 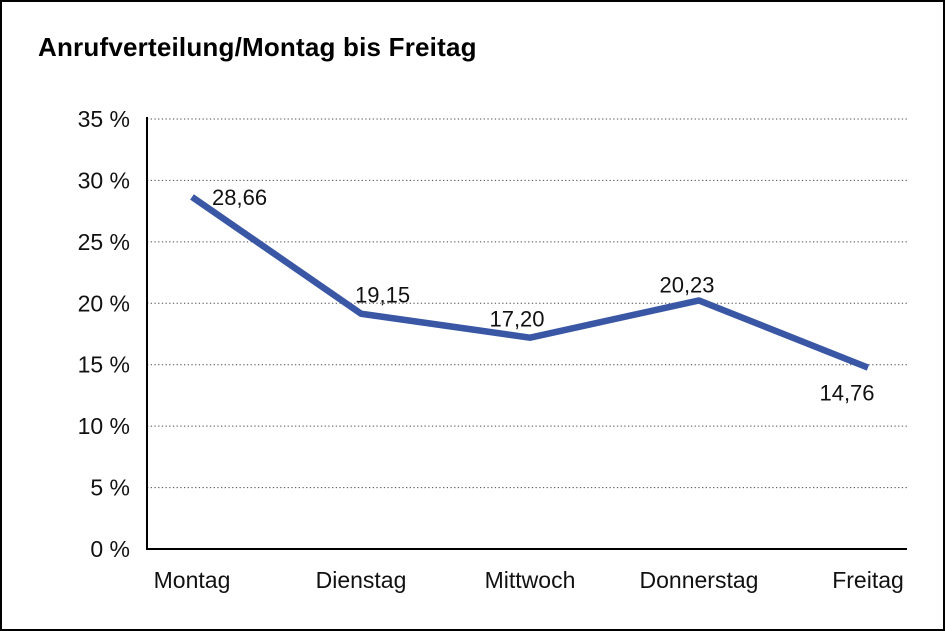 What do you see at coordinates (361, 580) in the screenshot?
I see `x-axis-label: Dienstag` at bounding box center [361, 580].